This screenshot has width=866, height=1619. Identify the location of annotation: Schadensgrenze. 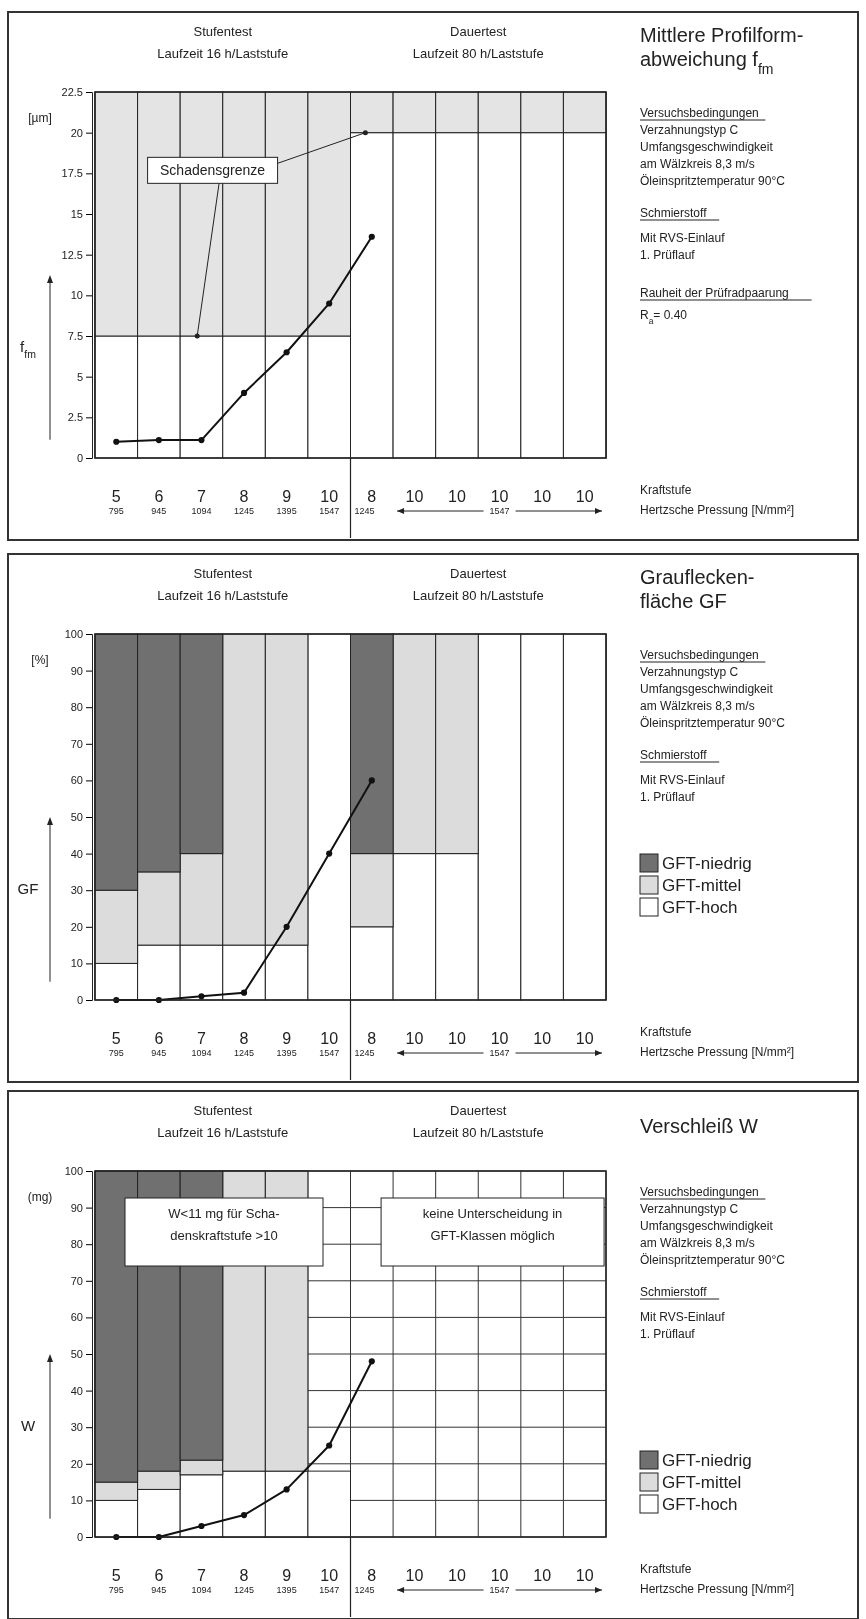
(213, 170).